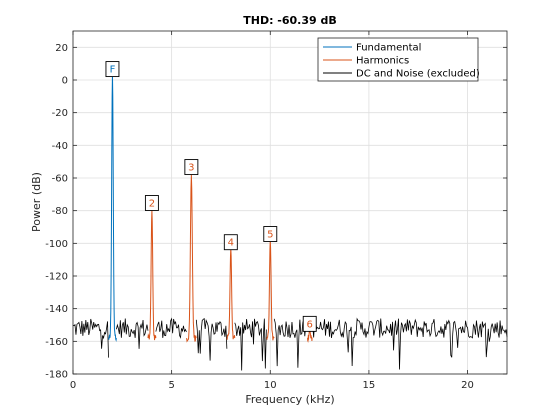 The width and height of the screenshot is (560, 420). Describe the element at coordinates (56, 342) in the screenshot. I see `y-tick-label: -160` at that location.